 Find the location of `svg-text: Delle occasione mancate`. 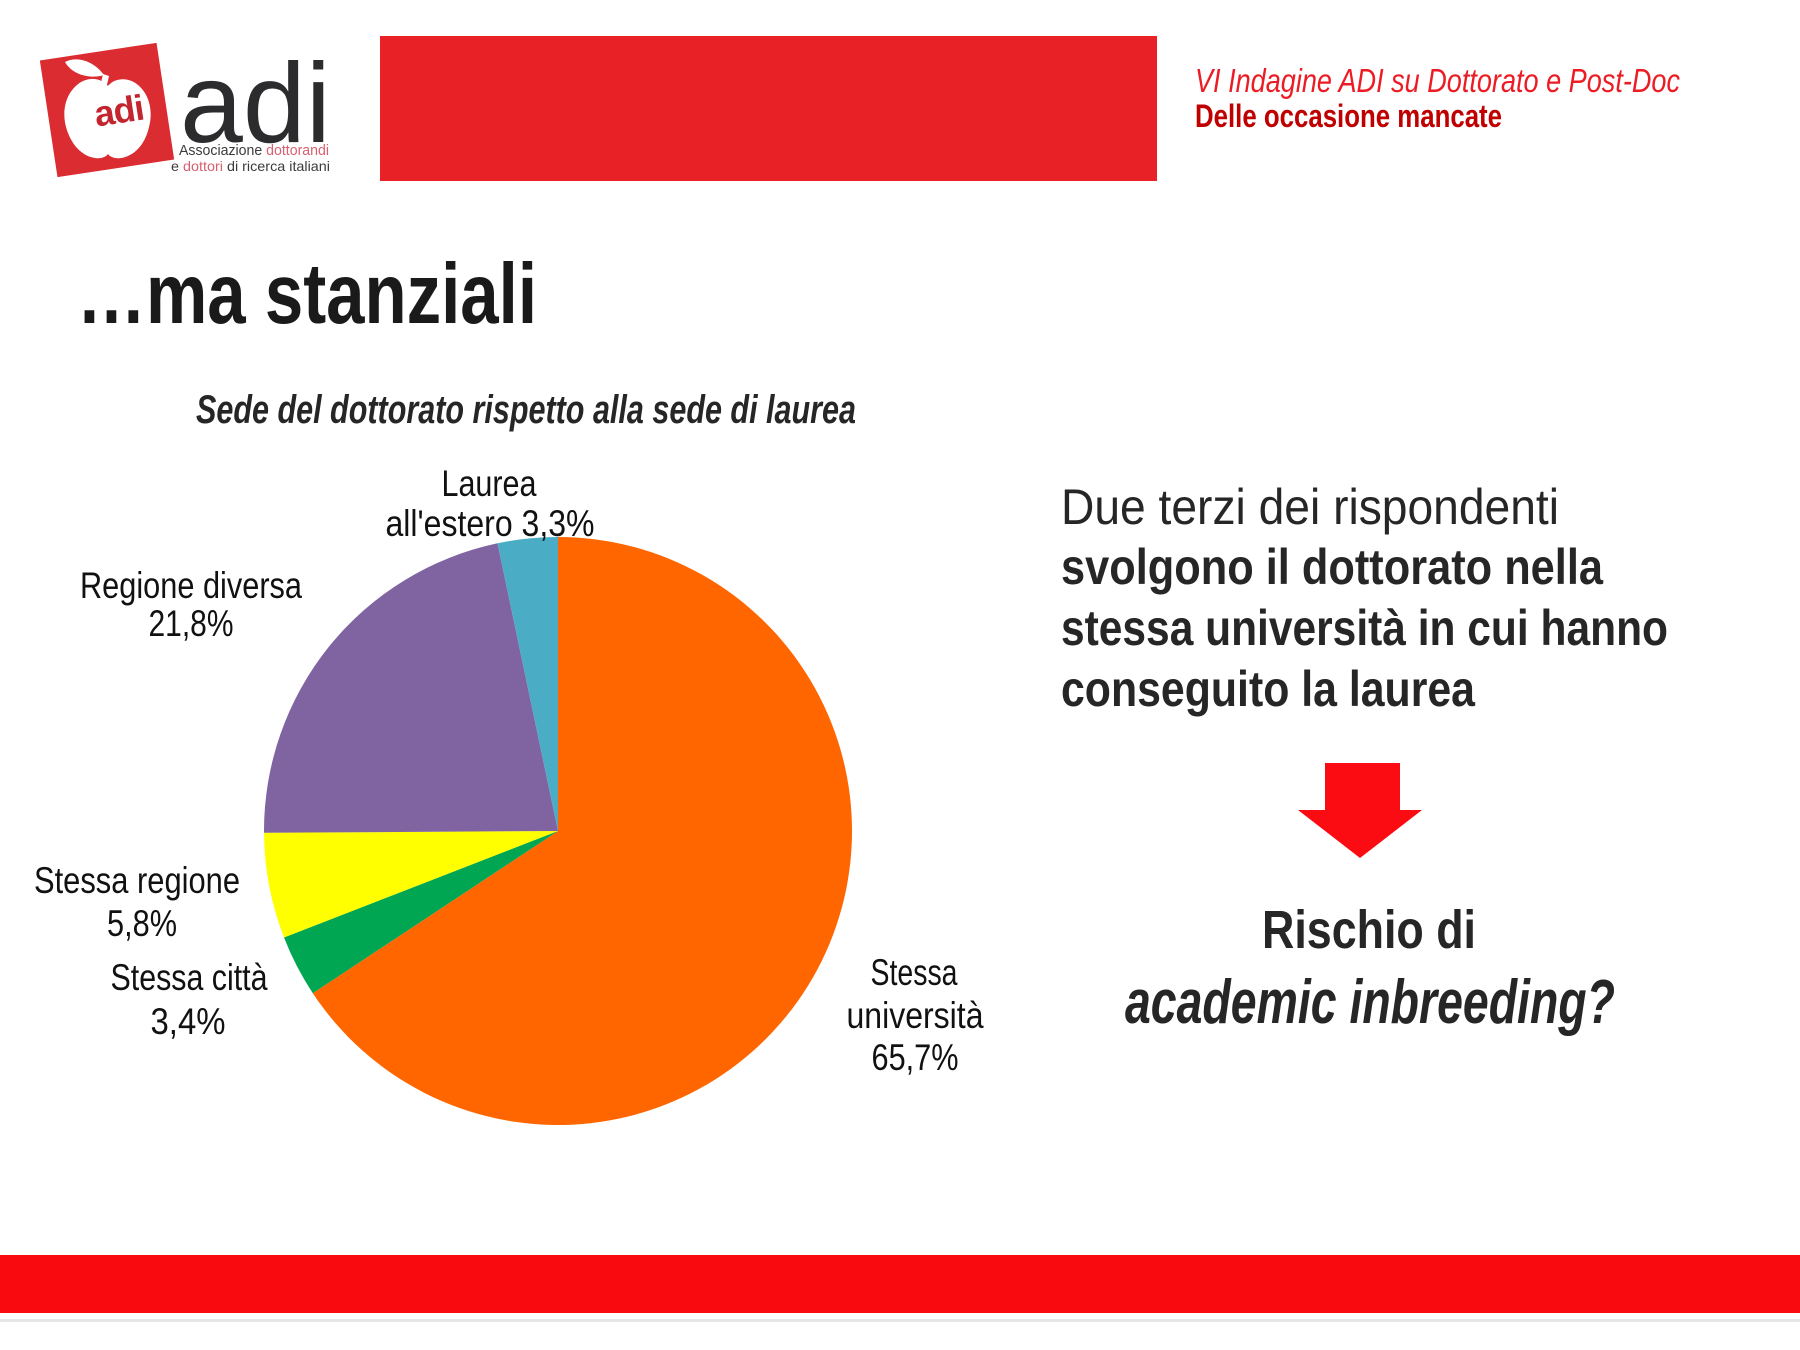

svg-text: Delle occasione mancate is located at coordinates (1348, 116).